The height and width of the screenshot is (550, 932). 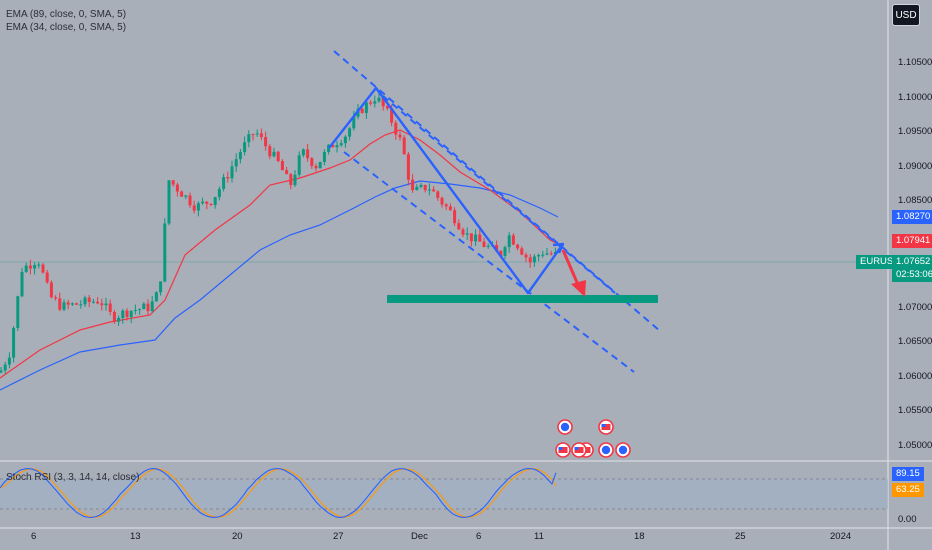 What do you see at coordinates (906, 15) in the screenshot?
I see `currency-button: USD` at bounding box center [906, 15].